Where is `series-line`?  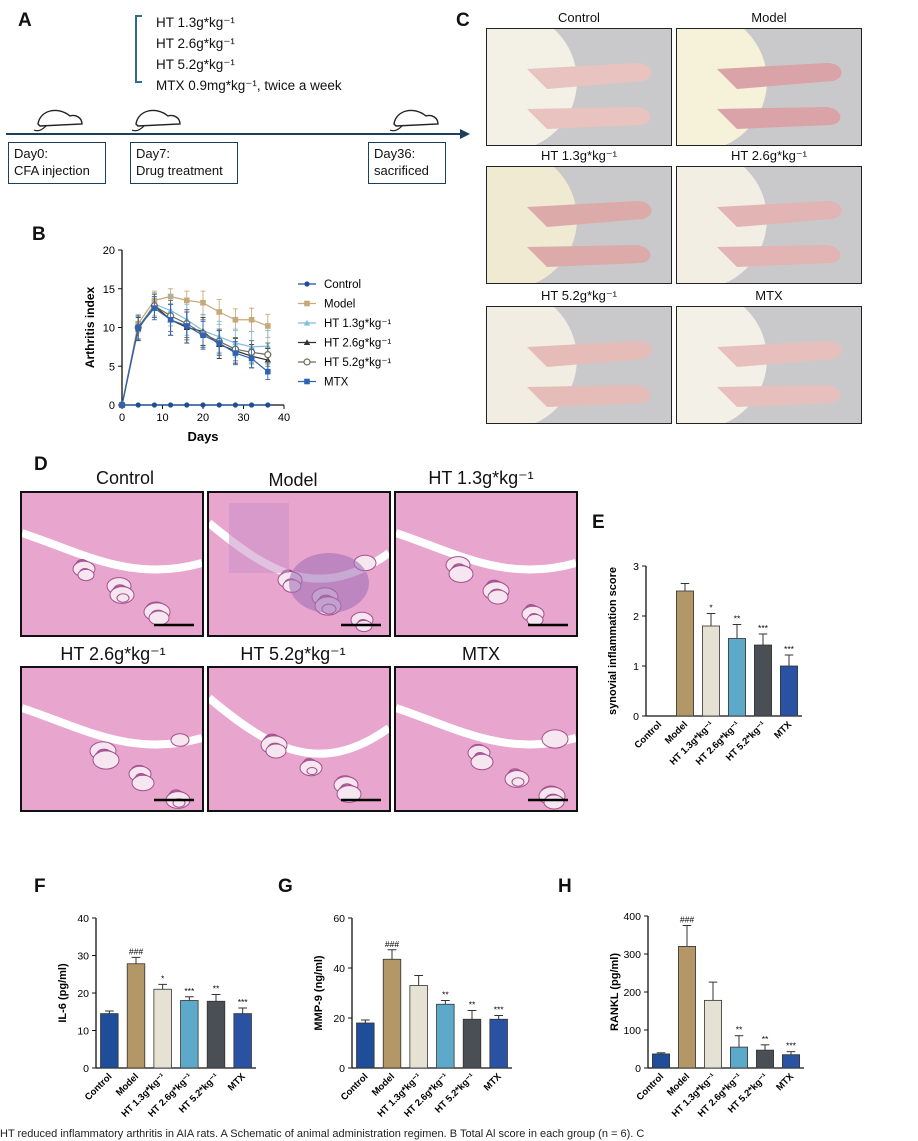 series-line is located at coordinates (194, 355).